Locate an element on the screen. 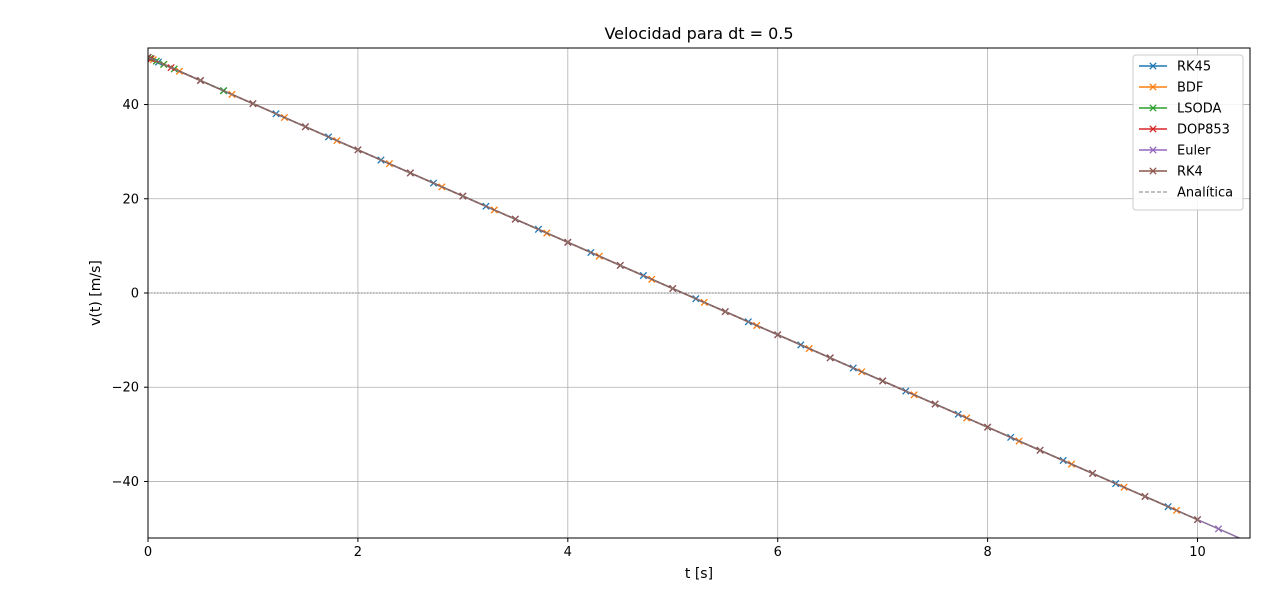 The width and height of the screenshot is (1280, 612). legend-label: RK4 is located at coordinates (1190, 172).